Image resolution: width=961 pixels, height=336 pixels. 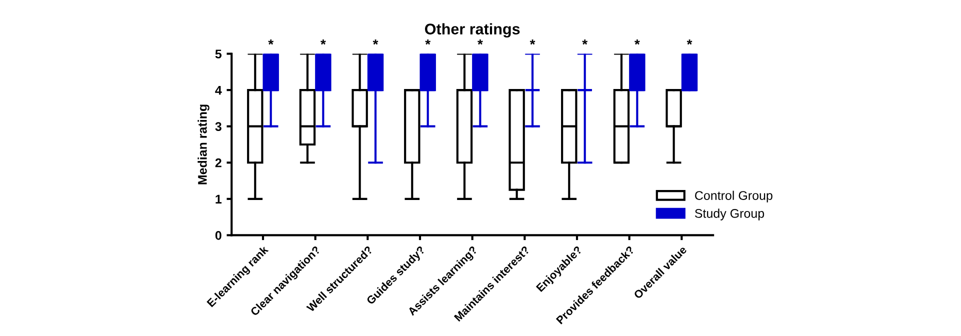 I want to click on y-tick-label: 4, so click(x=218, y=90).